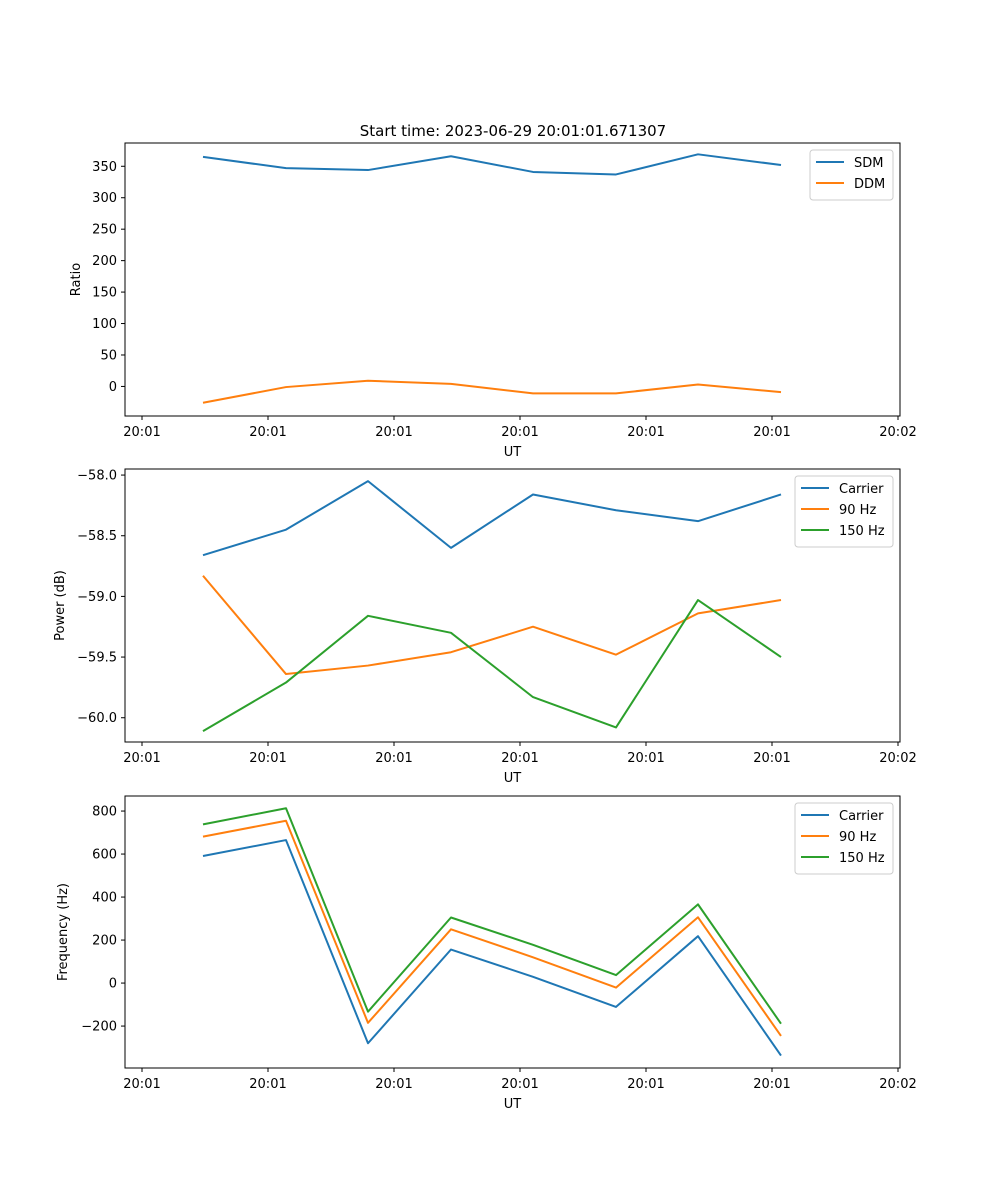  What do you see at coordinates (492, 928) in the screenshot?
I see `series-line-90-hz` at bounding box center [492, 928].